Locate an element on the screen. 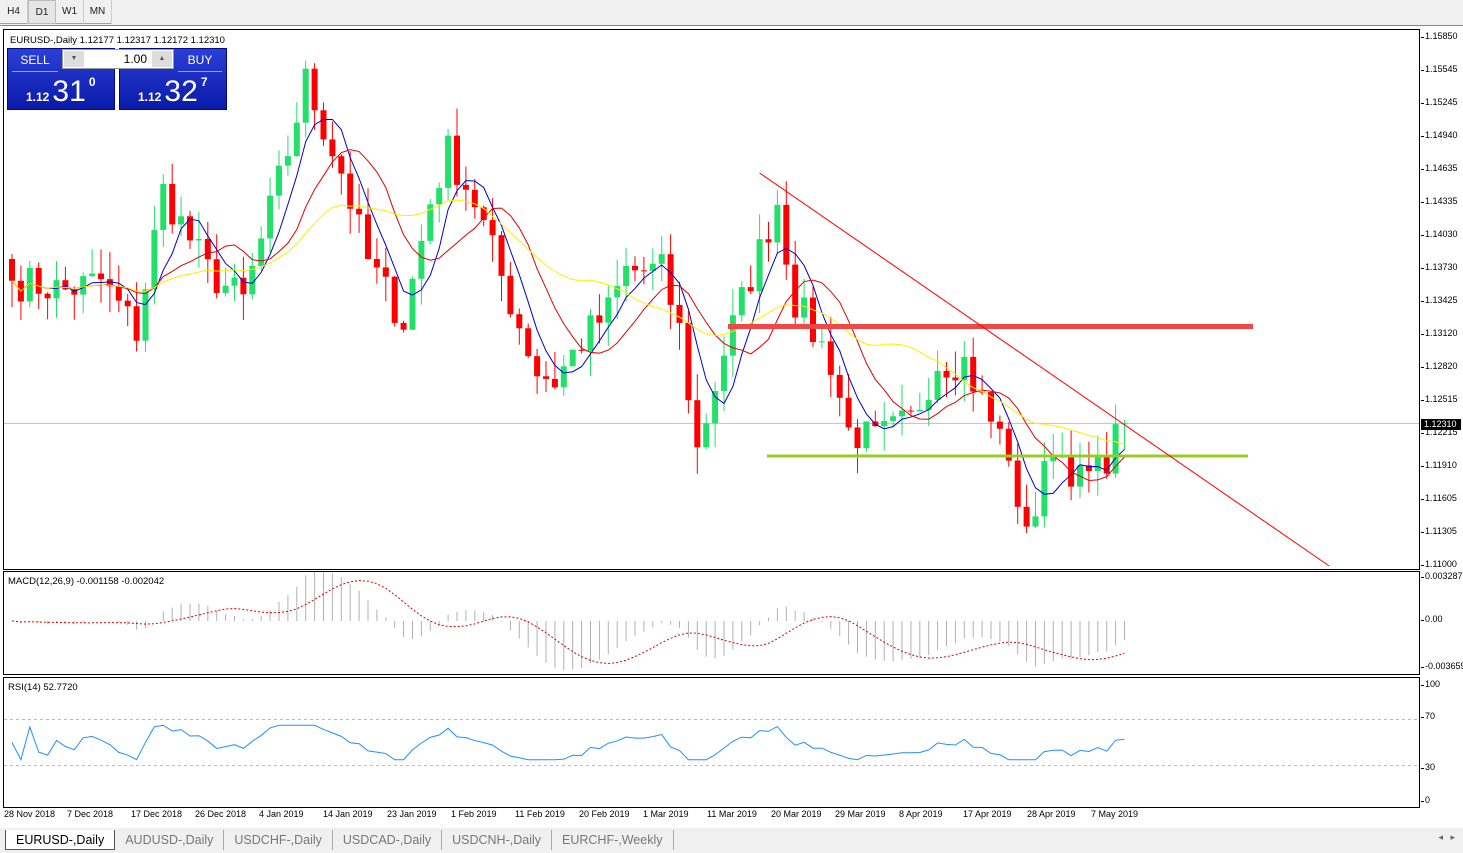 Image resolution: width=1463 pixels, height=853 pixels. date-tick: 1 Feb 2019 is located at coordinates (474, 814).